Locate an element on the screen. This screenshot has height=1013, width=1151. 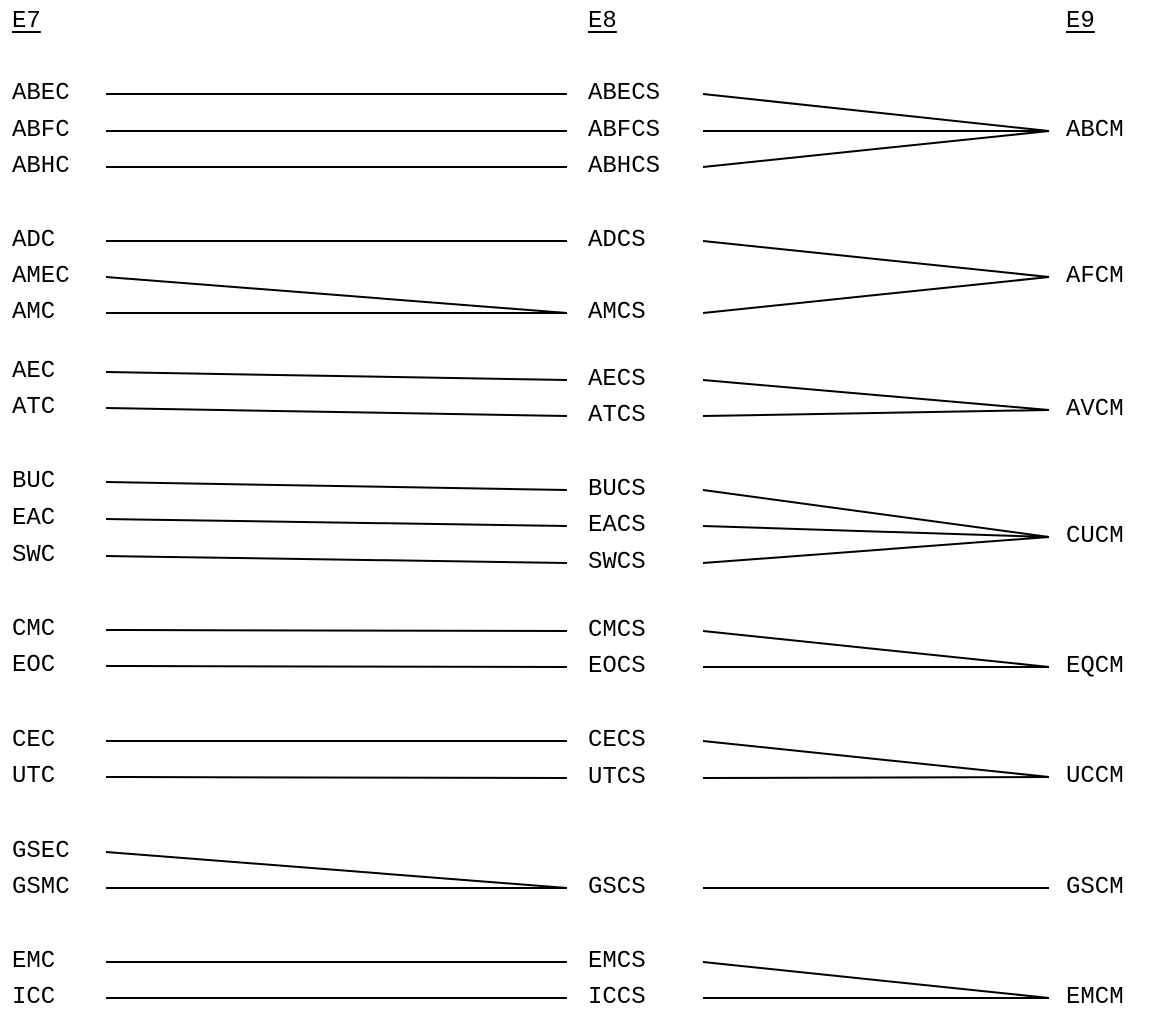
e8-item-iccs: ICCS is located at coordinates (617, 998).